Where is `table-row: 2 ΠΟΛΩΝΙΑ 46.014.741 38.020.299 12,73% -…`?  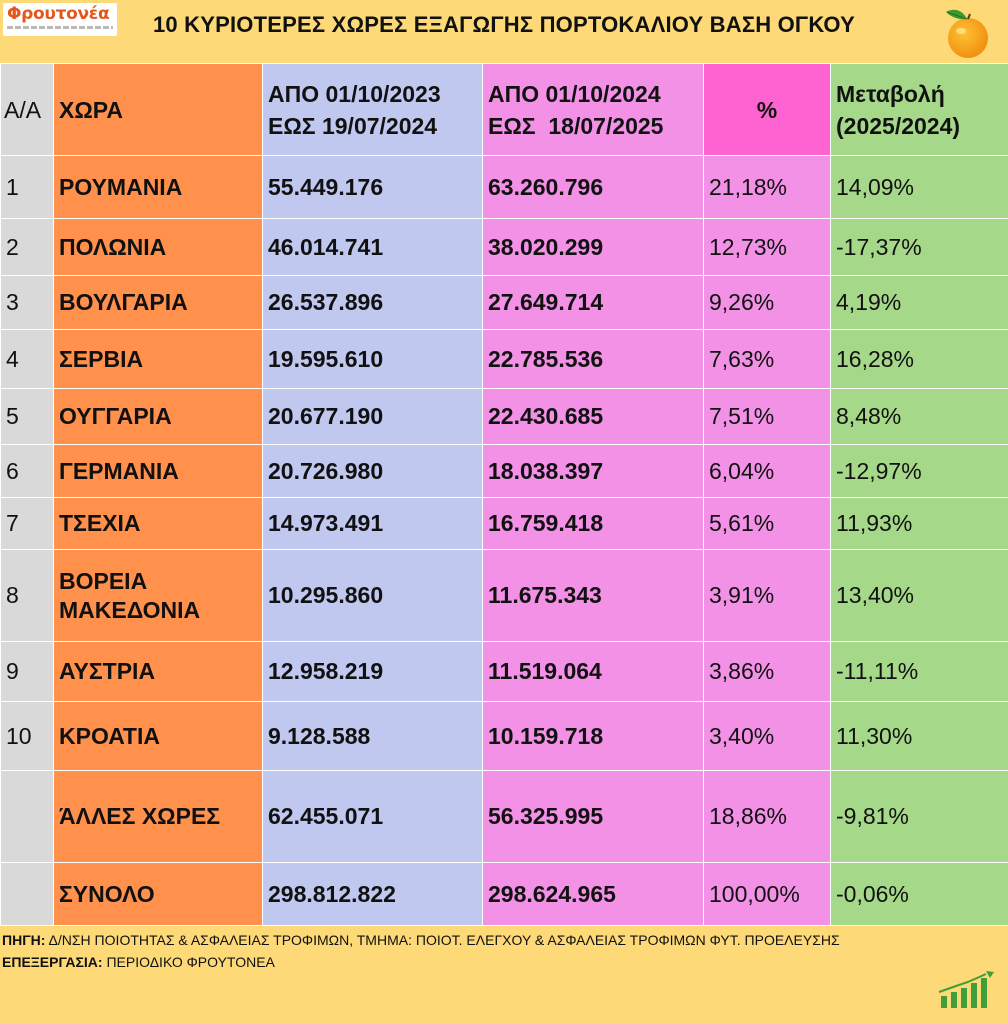
table-row: 2 ΠΟΛΩΝΙΑ 46.014.741 38.020.299 12,73% -… is located at coordinates (504, 247).